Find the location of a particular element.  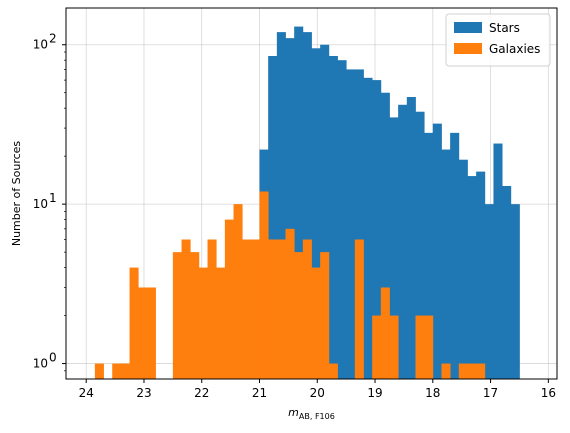

legend-label: Galaxies is located at coordinates (514, 49).